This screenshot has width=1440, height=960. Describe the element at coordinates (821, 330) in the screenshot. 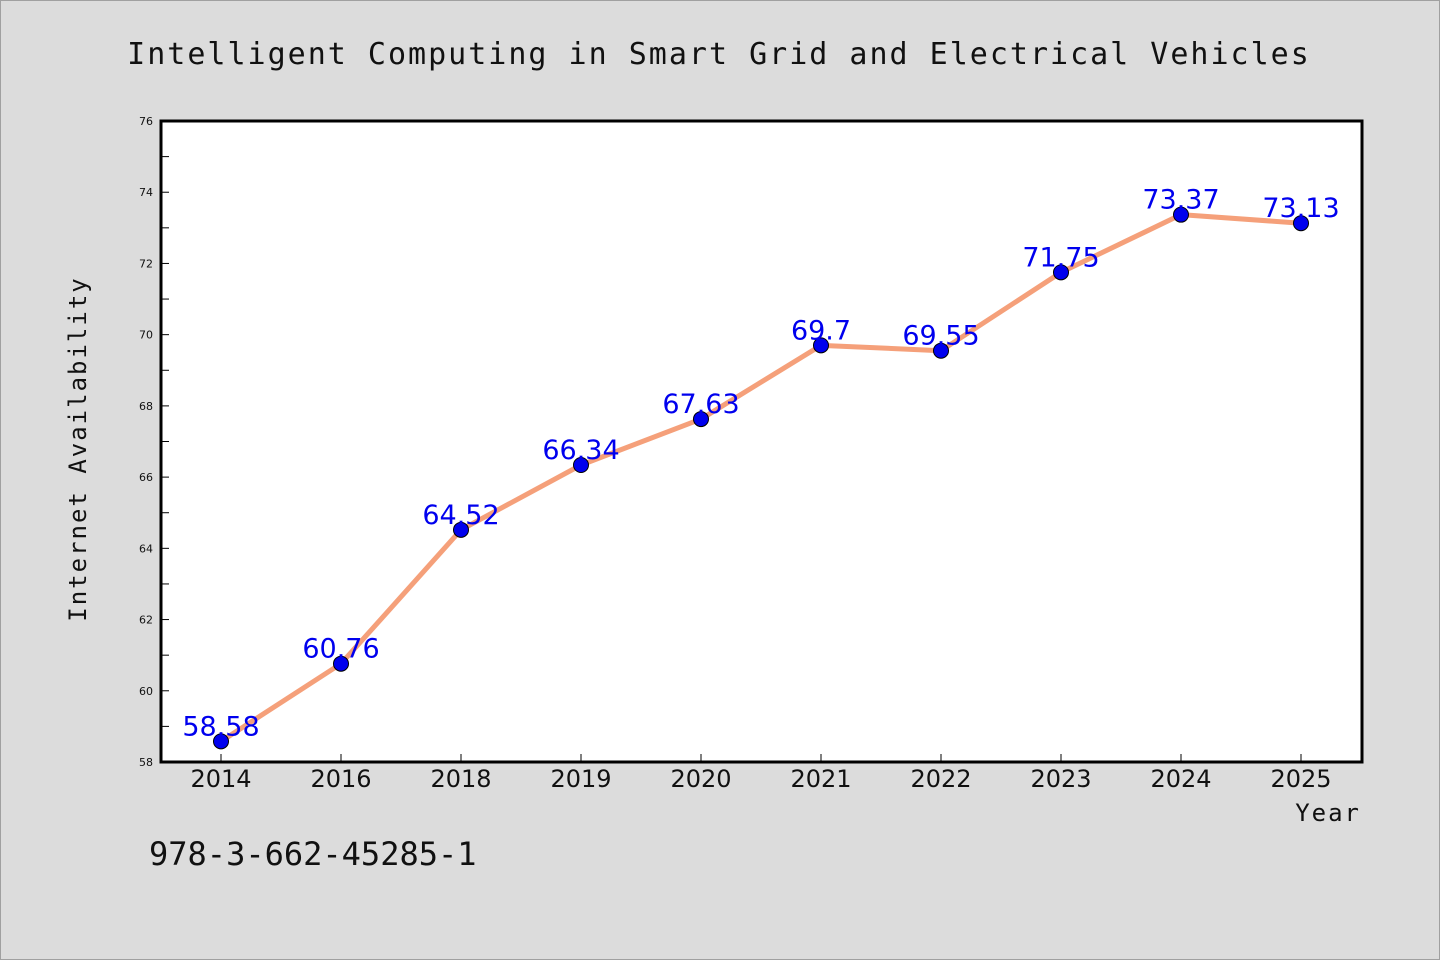

I see `data-label: 69.7` at that location.